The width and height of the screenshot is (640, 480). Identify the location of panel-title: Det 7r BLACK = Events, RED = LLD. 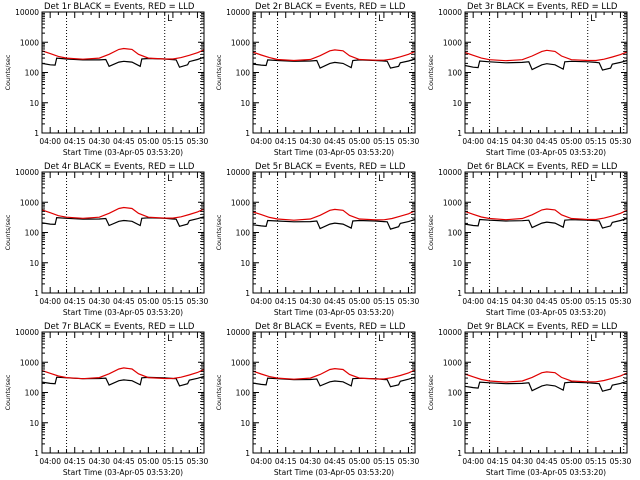
(119, 327).